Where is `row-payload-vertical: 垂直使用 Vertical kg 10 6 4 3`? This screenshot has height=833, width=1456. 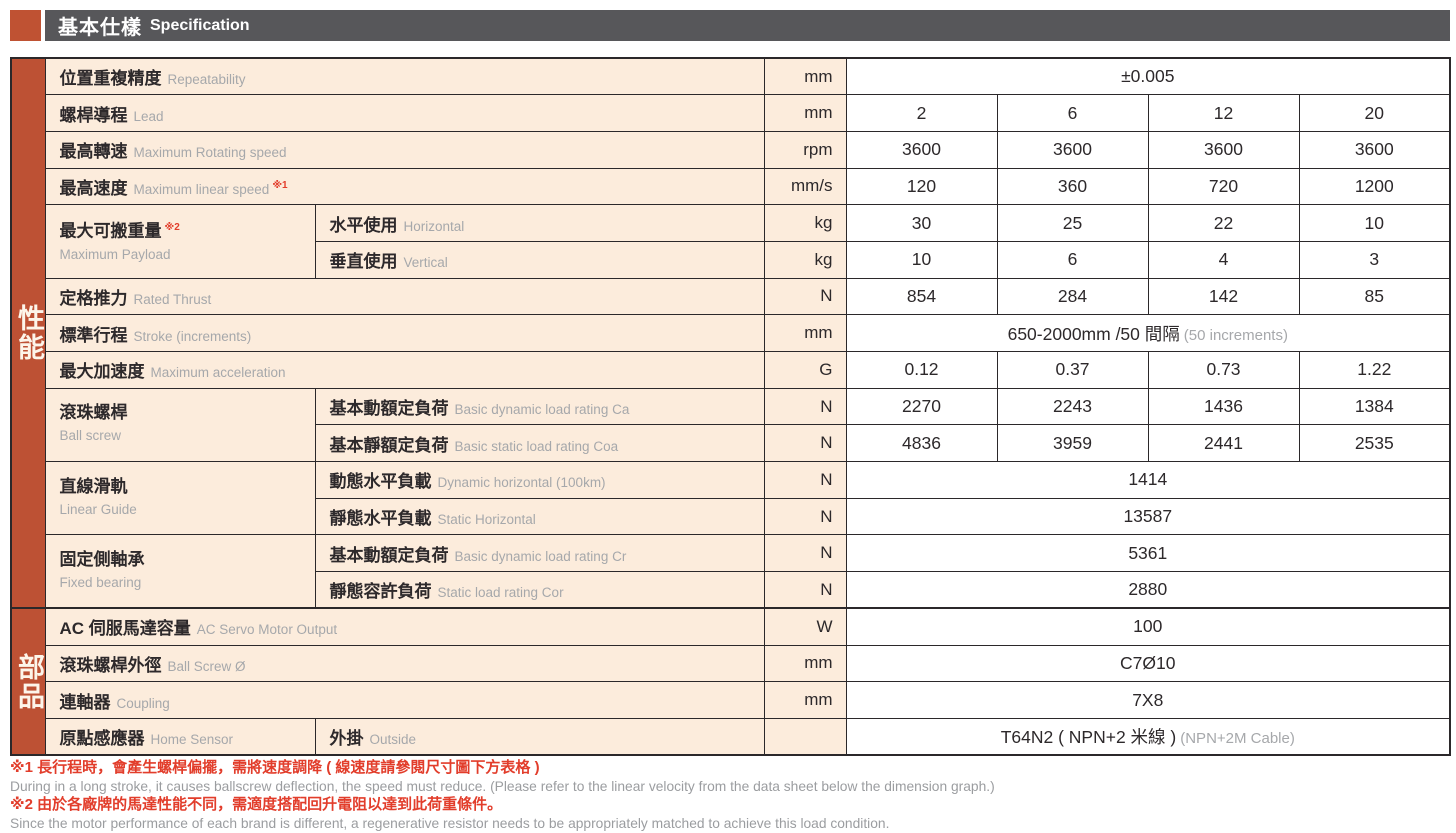
row-payload-vertical: 垂直使用 Vertical kg 10 6 4 3 is located at coordinates (731, 259).